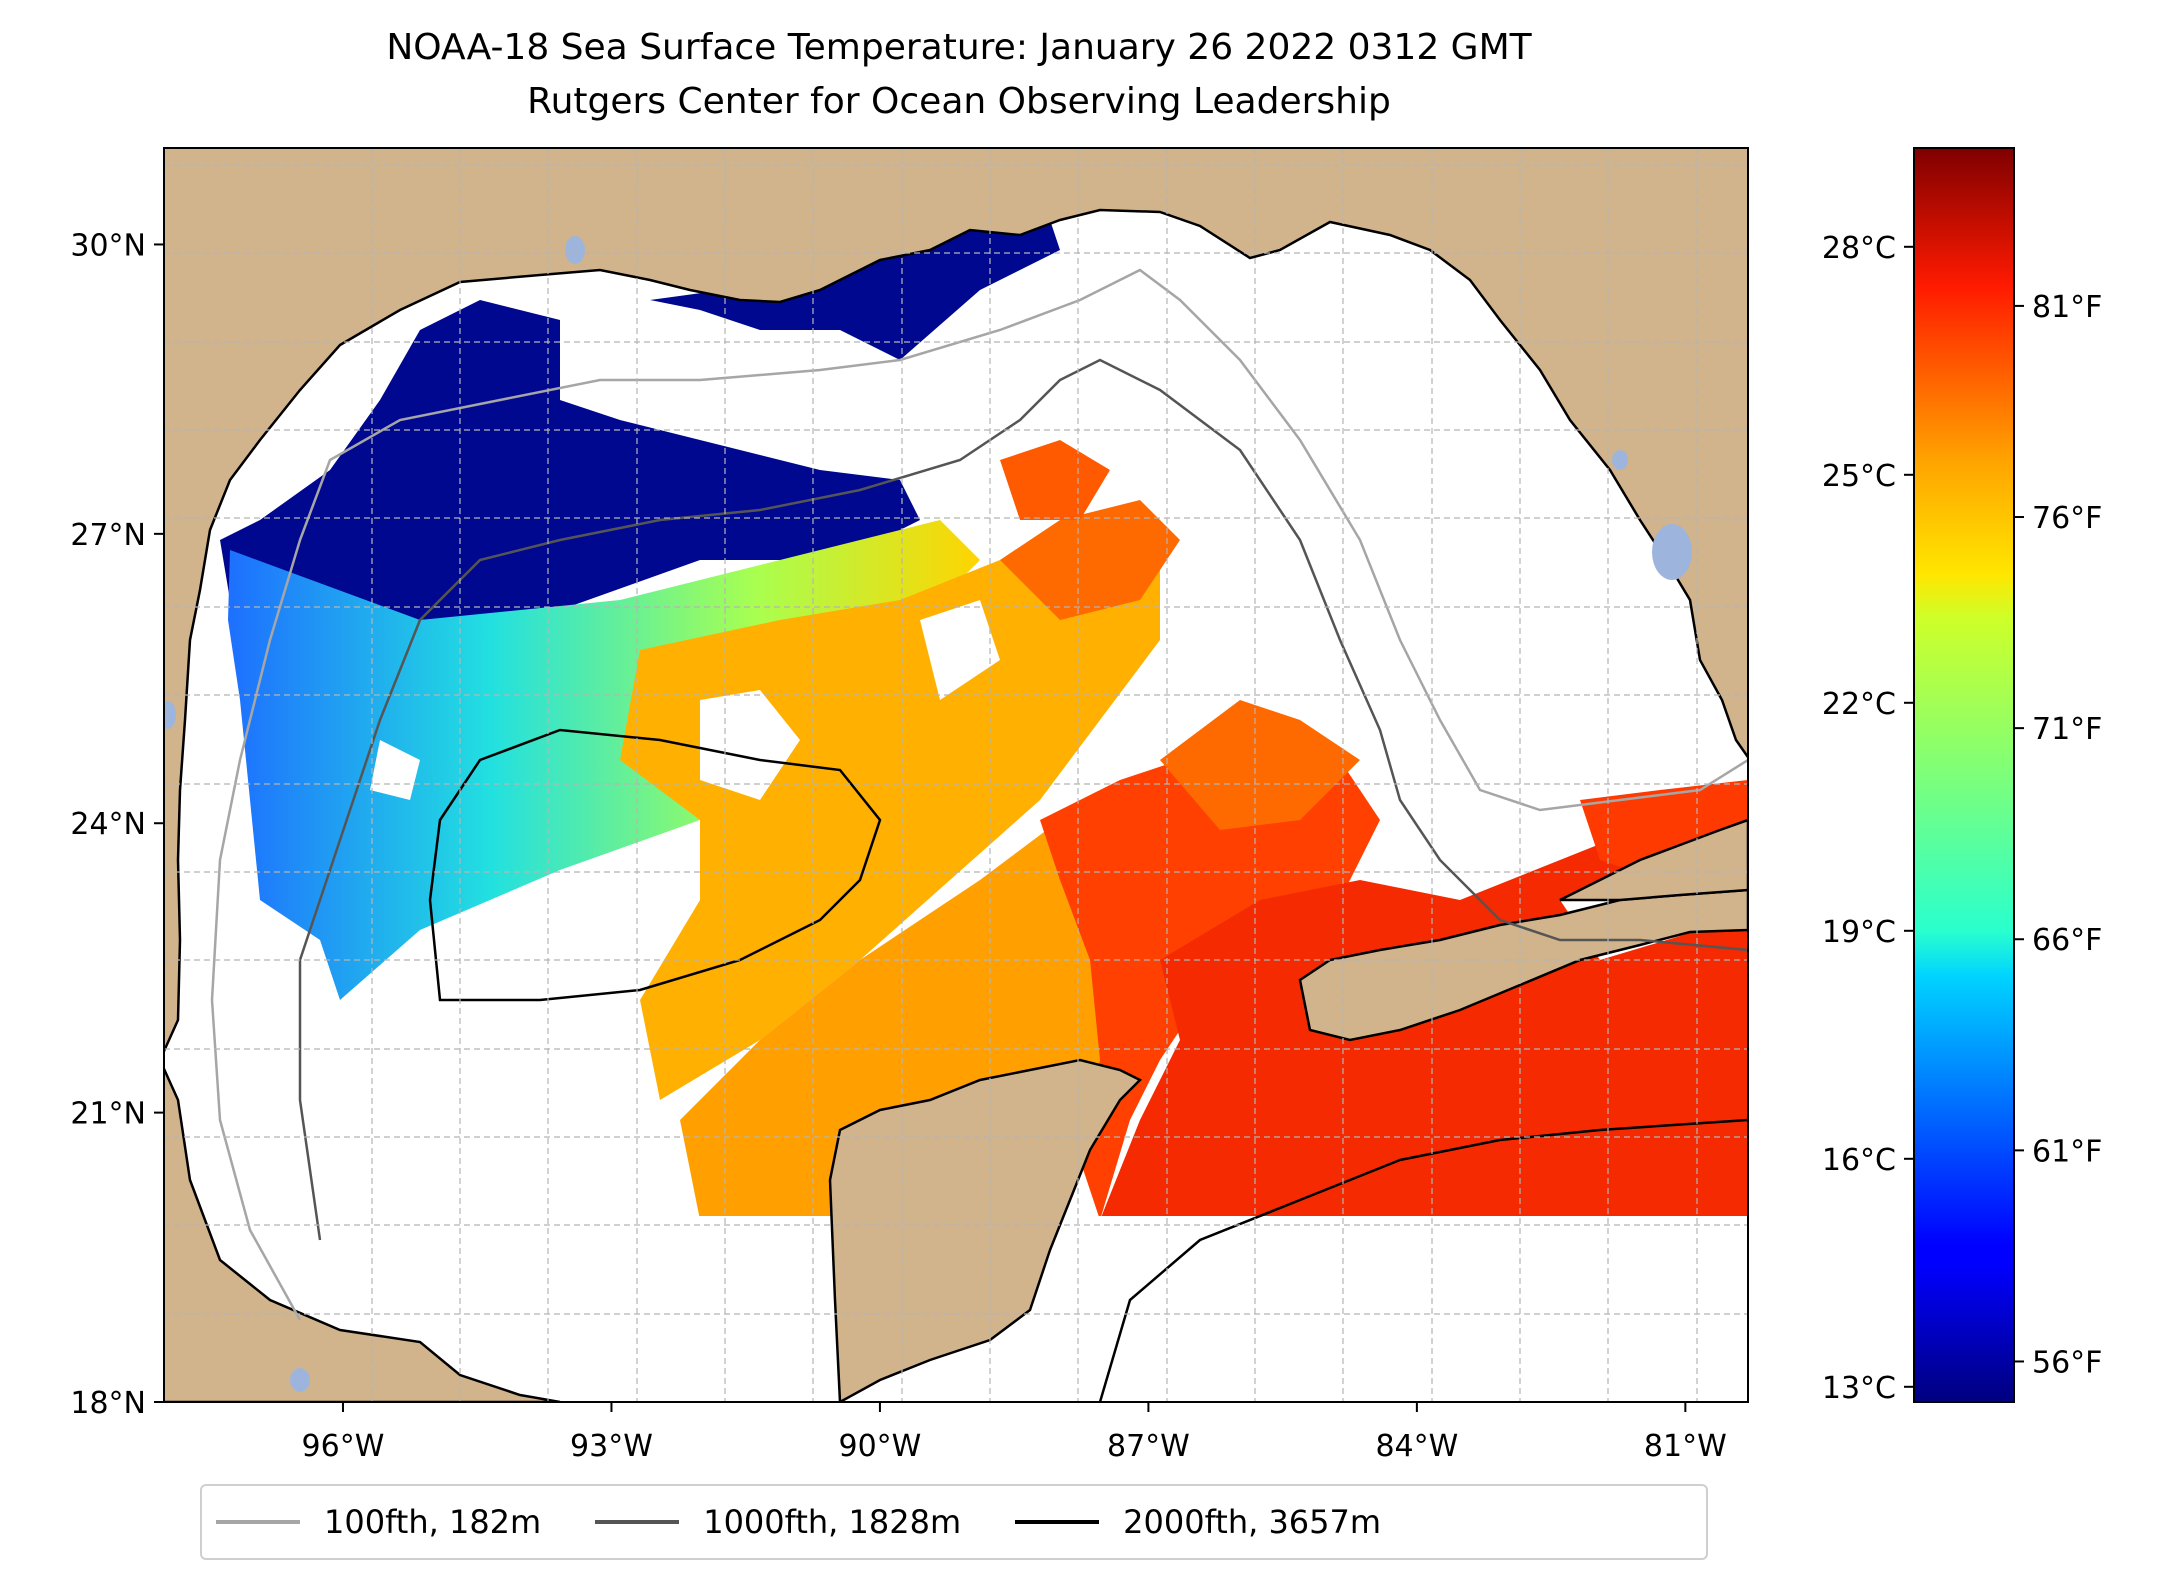 The height and width of the screenshot is (1582, 2160). What do you see at coordinates (890, 810) in the screenshot?
I see `sst-warm-central` at bounding box center [890, 810].